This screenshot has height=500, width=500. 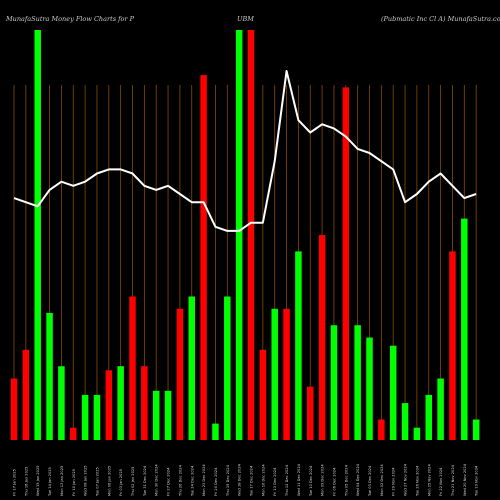 What do you see at coordinates (394, 481) in the screenshot?
I see `x-tick-label: Fri 29 Nov 2024` at bounding box center [394, 481].